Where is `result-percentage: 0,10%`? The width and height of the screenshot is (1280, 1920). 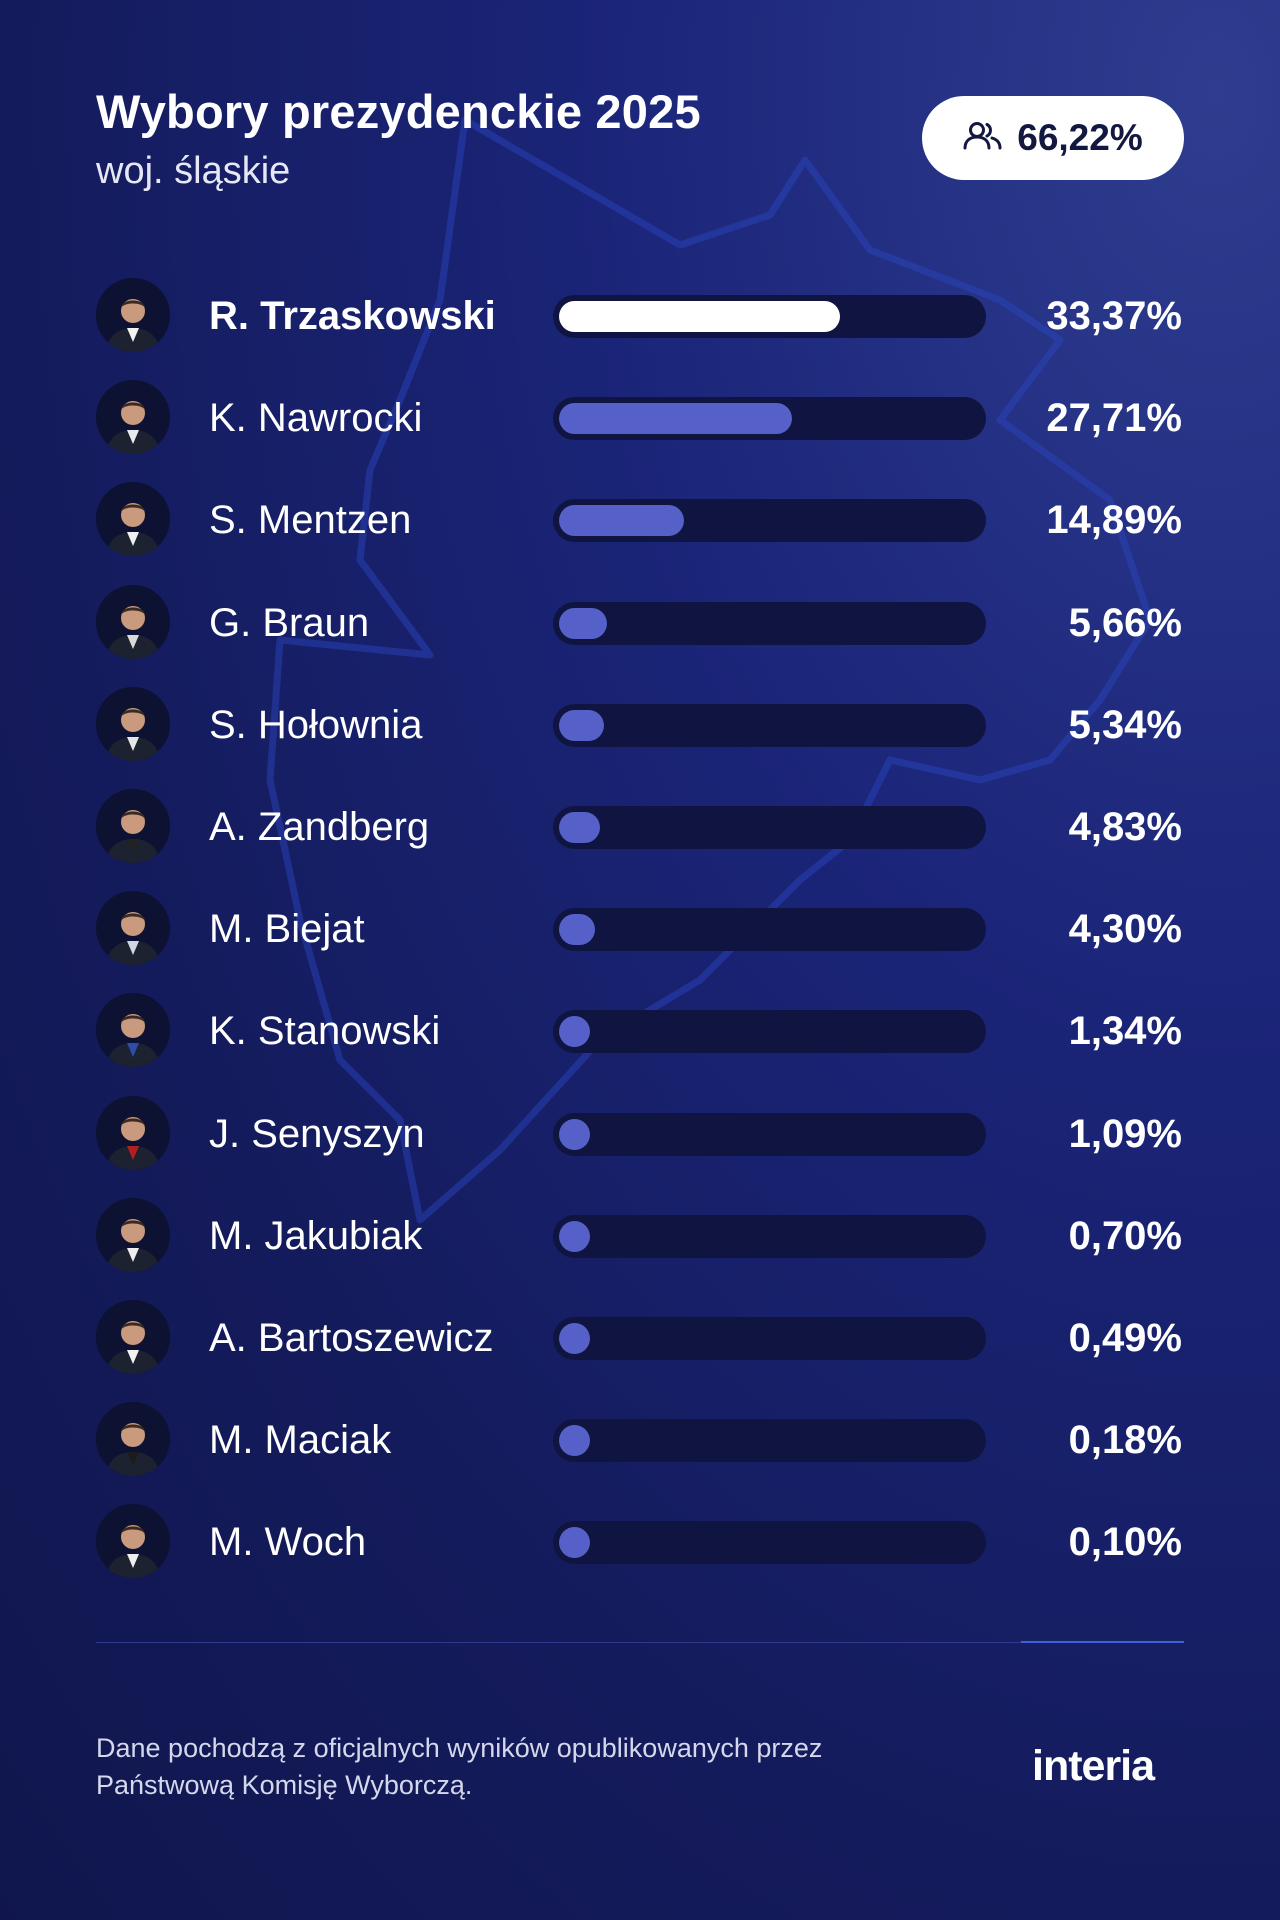 result-percentage: 0,10% is located at coordinates (1125, 1542).